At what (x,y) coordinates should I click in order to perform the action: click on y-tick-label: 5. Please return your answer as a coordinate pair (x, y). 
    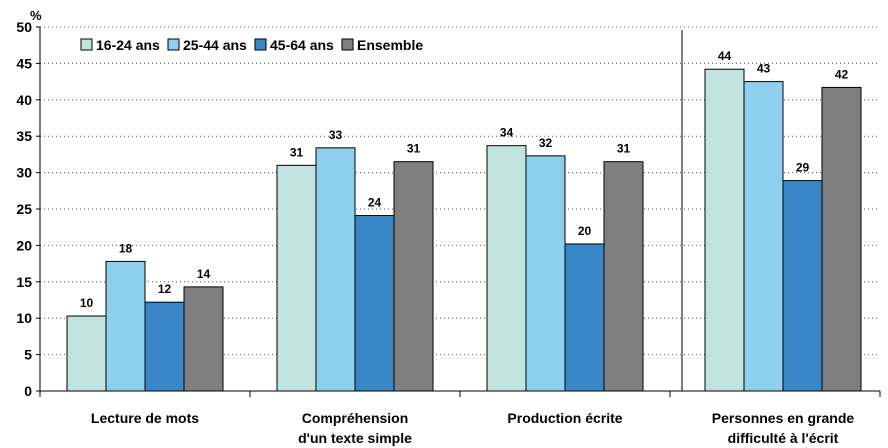
    Looking at the image, I should click on (28, 355).